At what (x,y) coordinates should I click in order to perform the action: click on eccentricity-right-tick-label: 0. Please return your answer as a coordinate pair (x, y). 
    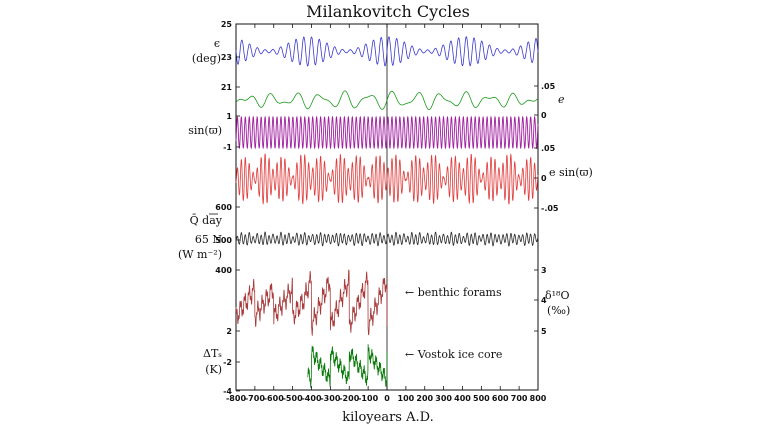
    Looking at the image, I should click on (544, 115).